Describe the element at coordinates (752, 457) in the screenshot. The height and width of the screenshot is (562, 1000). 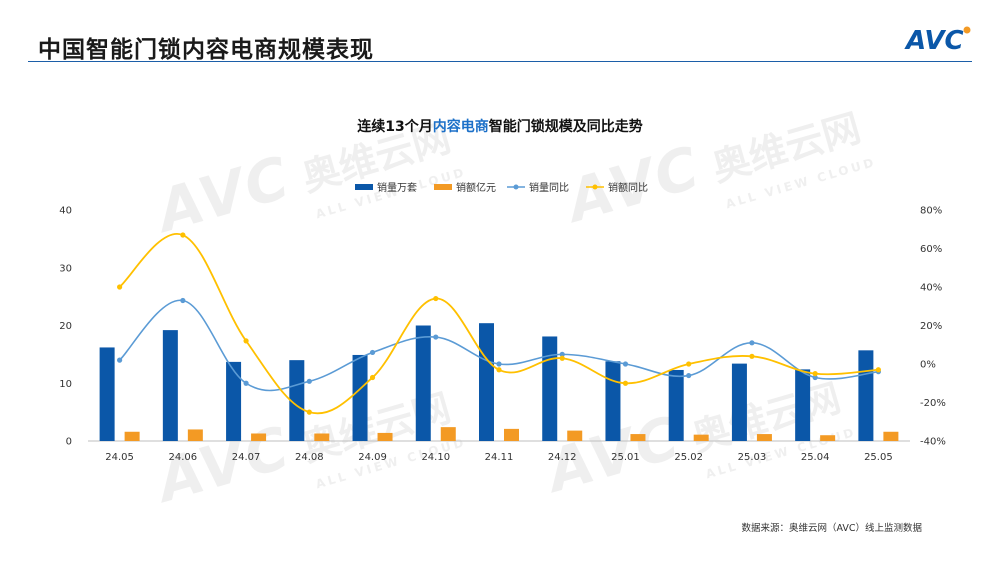
I see `x-axis-tick-label: 25.03` at that location.